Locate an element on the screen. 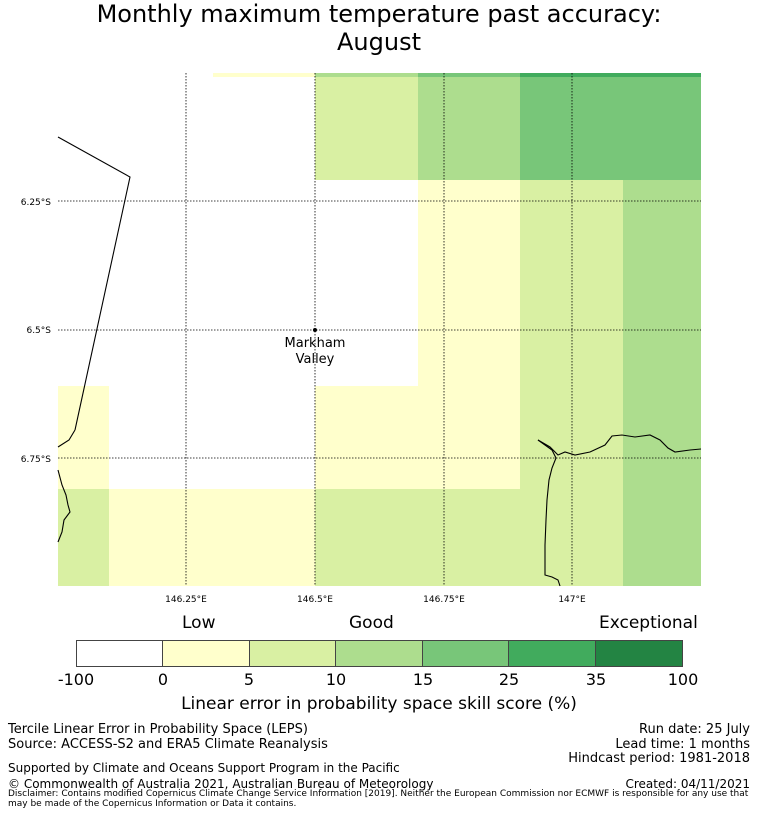 The image size is (758, 816). coastline-gulf is located at coordinates (619, 445).